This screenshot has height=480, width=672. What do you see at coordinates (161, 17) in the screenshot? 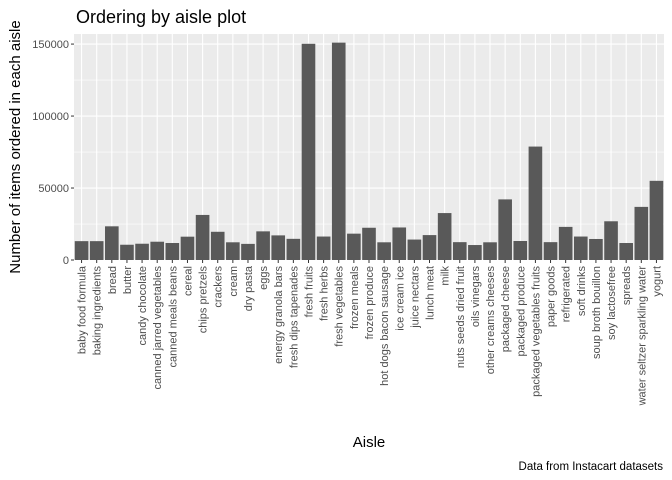
I see `chart-title: Ordering by aisle plot` at bounding box center [161, 17].